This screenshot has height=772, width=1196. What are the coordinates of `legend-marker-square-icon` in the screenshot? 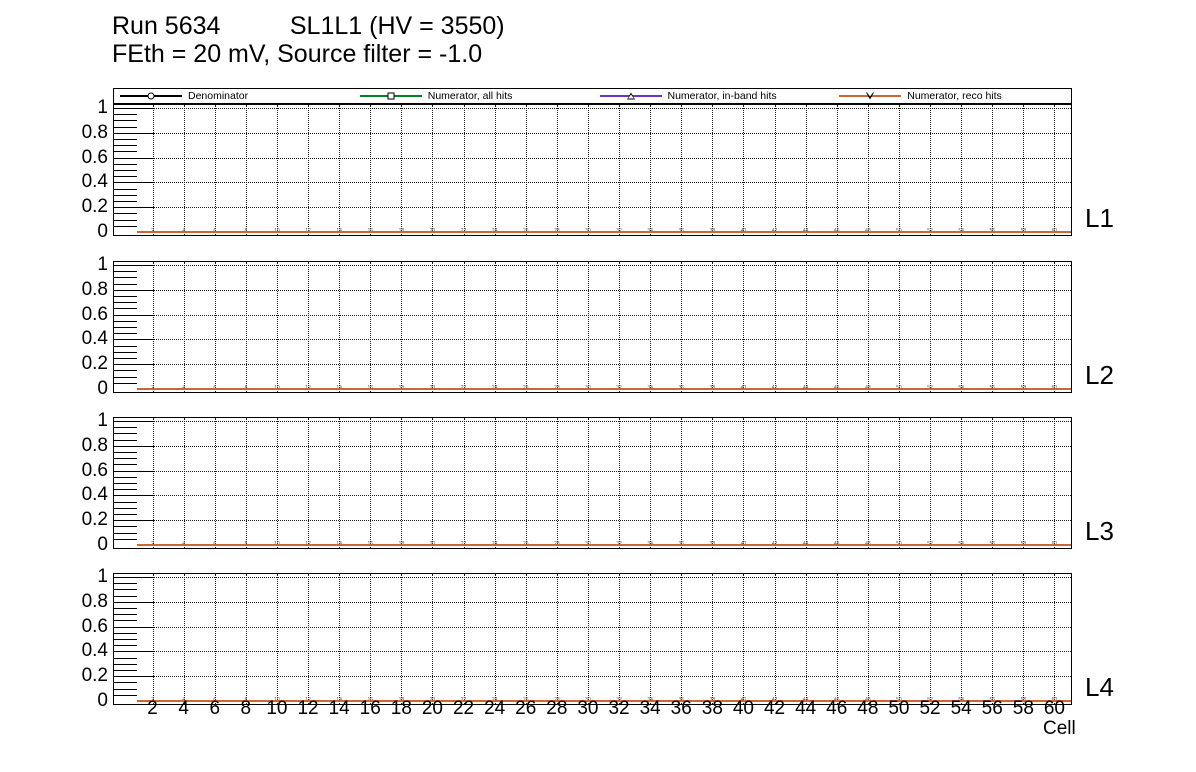 It's located at (391, 96).